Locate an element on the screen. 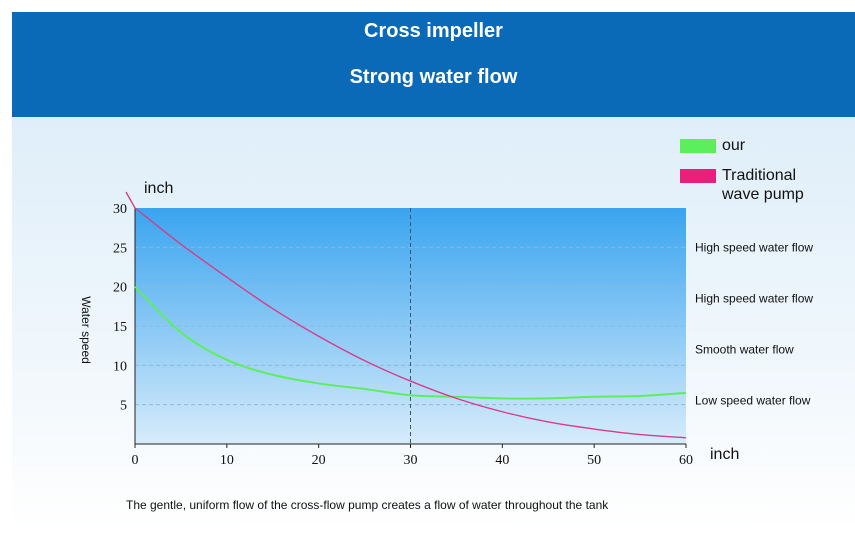 This screenshot has width=855, height=542. legend-item-our: our is located at coordinates (712, 145).